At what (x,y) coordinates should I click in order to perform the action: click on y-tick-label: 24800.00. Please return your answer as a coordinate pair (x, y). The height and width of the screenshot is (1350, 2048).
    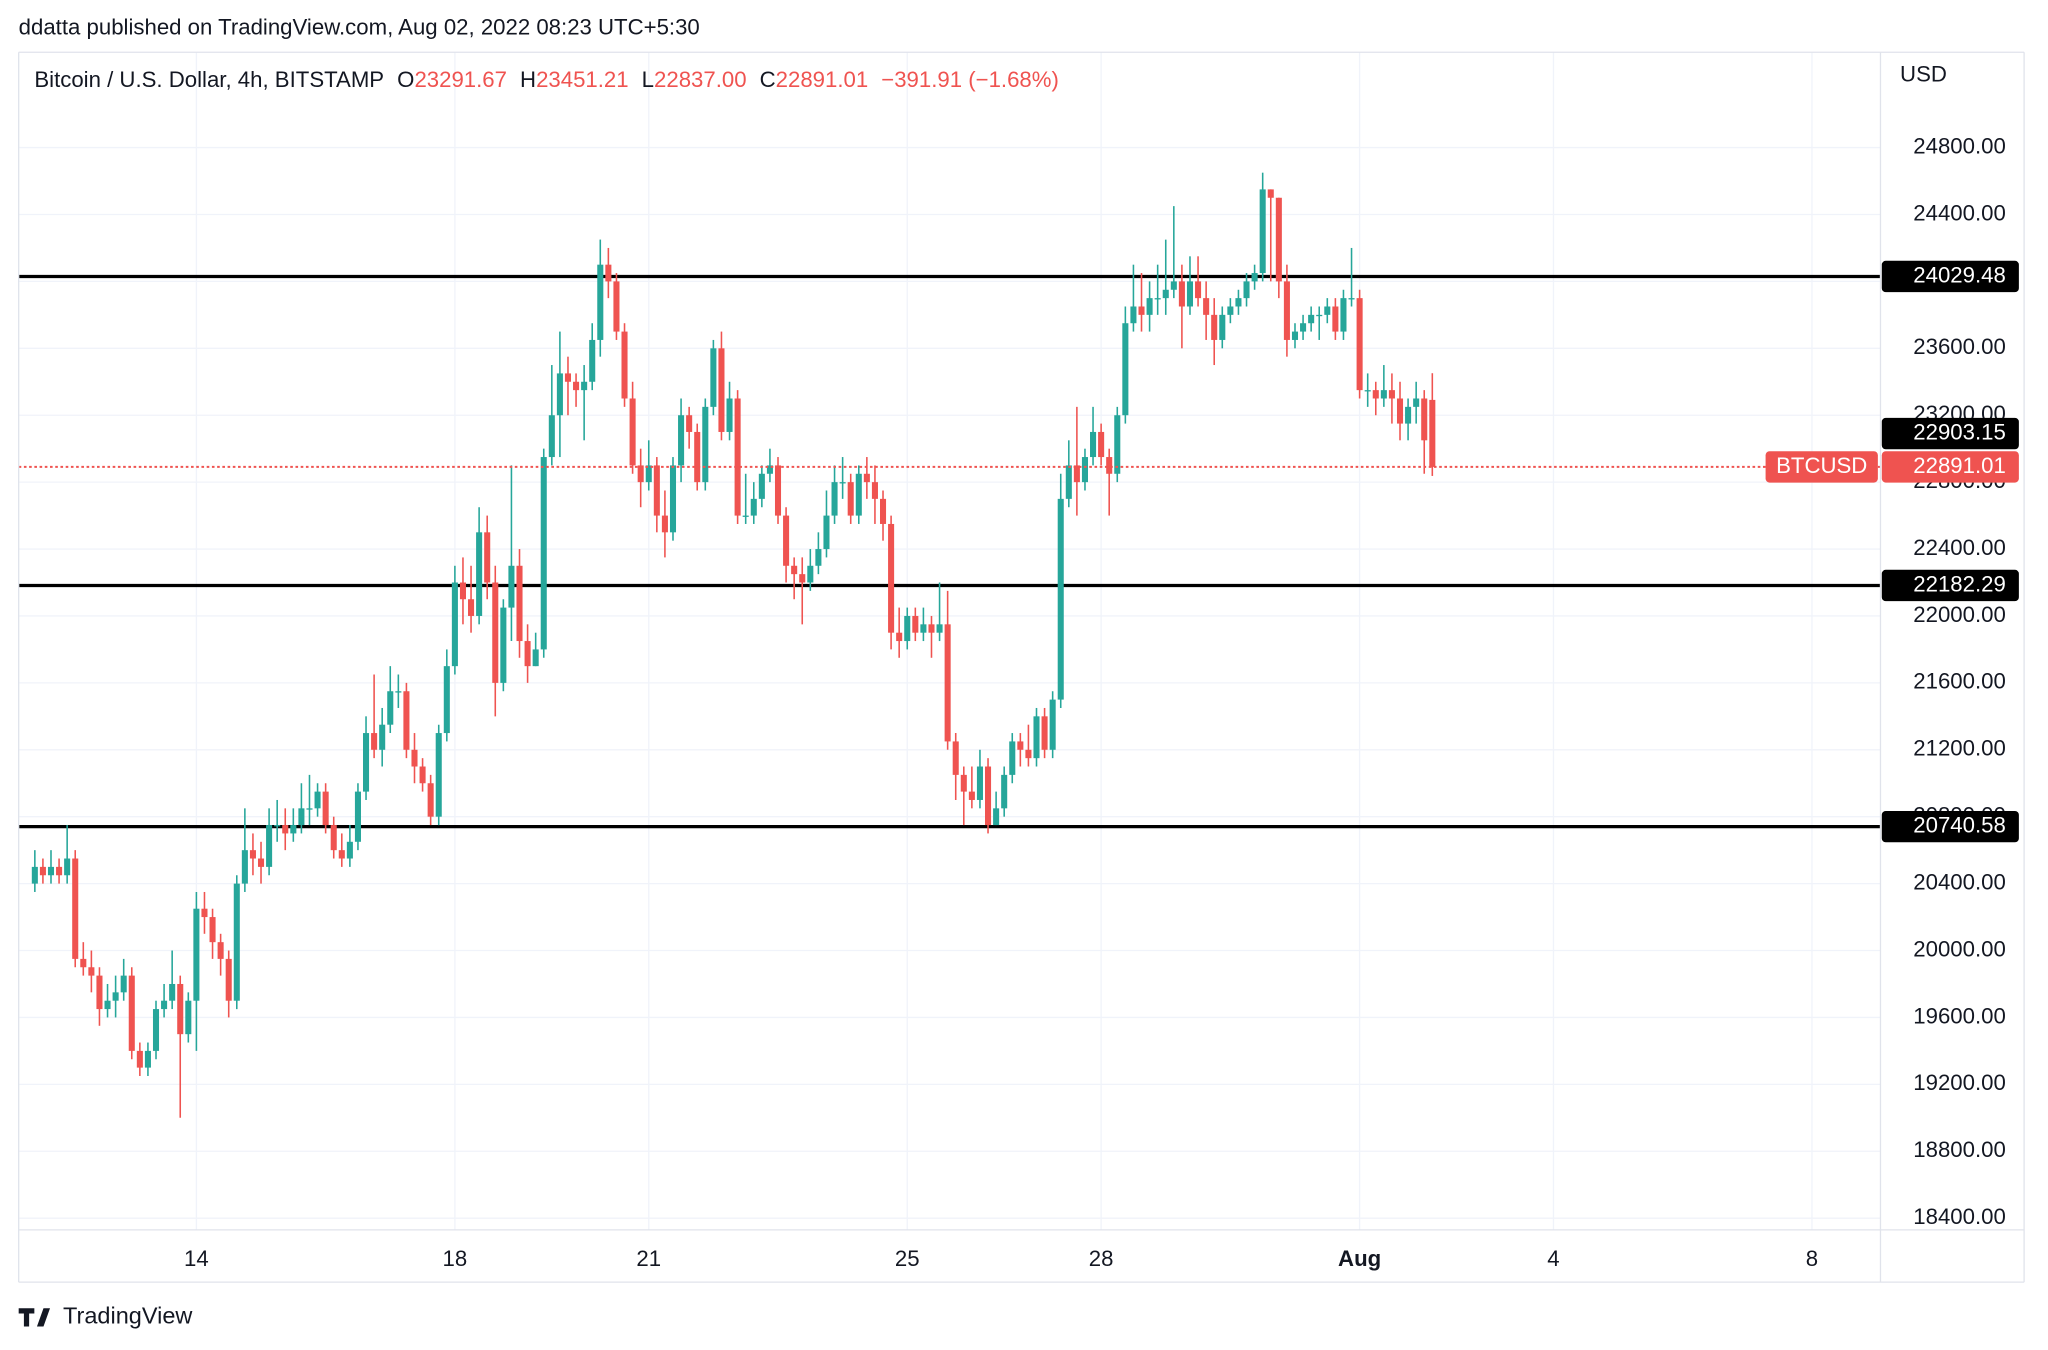
    Looking at the image, I should click on (1959, 145).